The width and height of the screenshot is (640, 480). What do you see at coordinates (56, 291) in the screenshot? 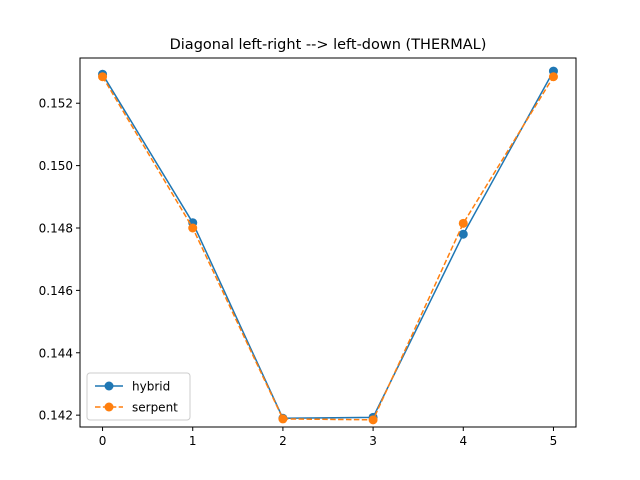
I see `y-tick-label: 0.146` at bounding box center [56, 291].